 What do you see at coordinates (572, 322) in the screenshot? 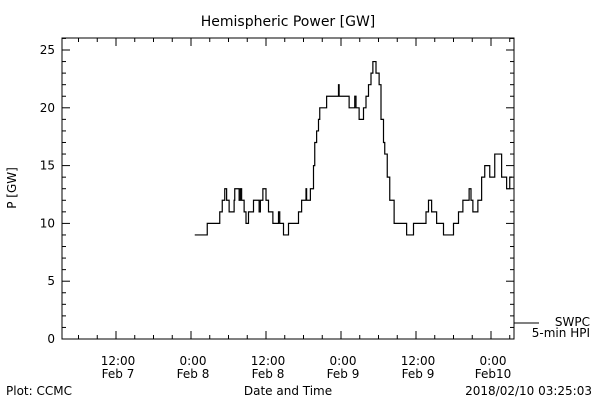
I see `legend-label-source: SWPC` at bounding box center [572, 322].